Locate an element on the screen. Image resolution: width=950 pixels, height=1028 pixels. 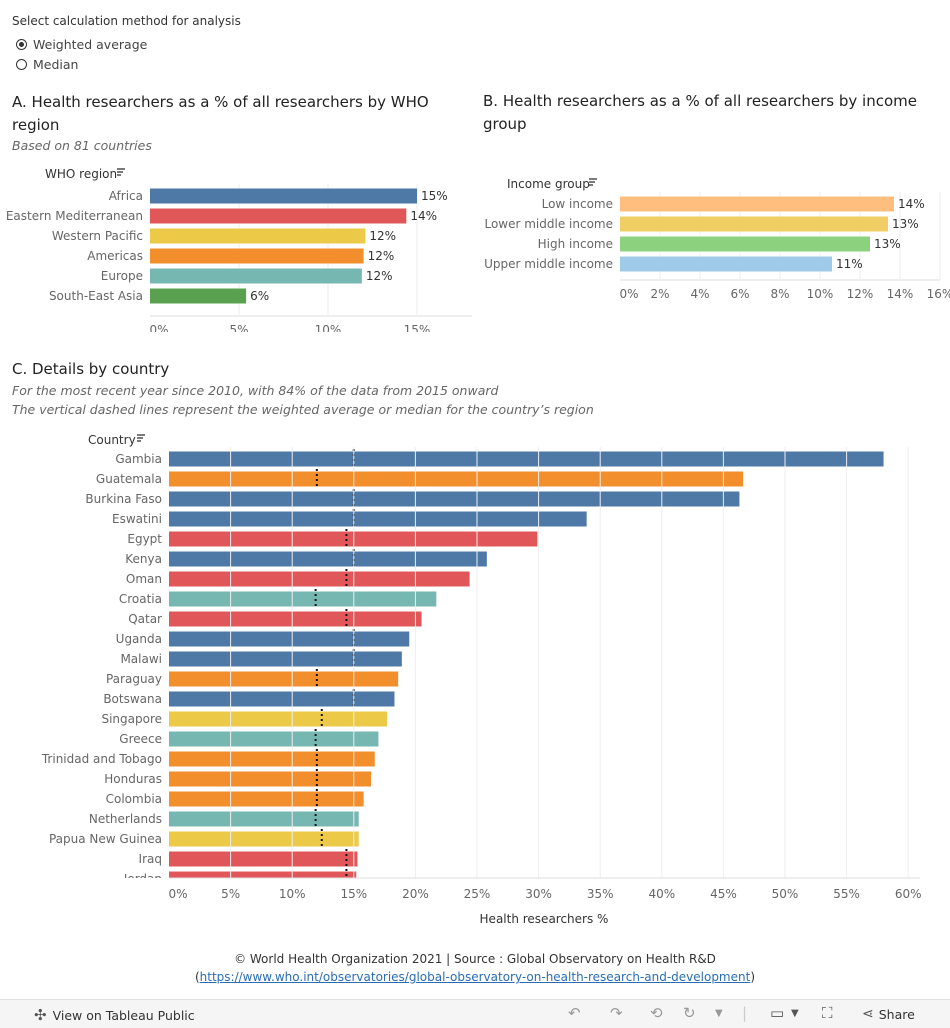
chart-c-tick-label: 5% is located at coordinates (230, 894).